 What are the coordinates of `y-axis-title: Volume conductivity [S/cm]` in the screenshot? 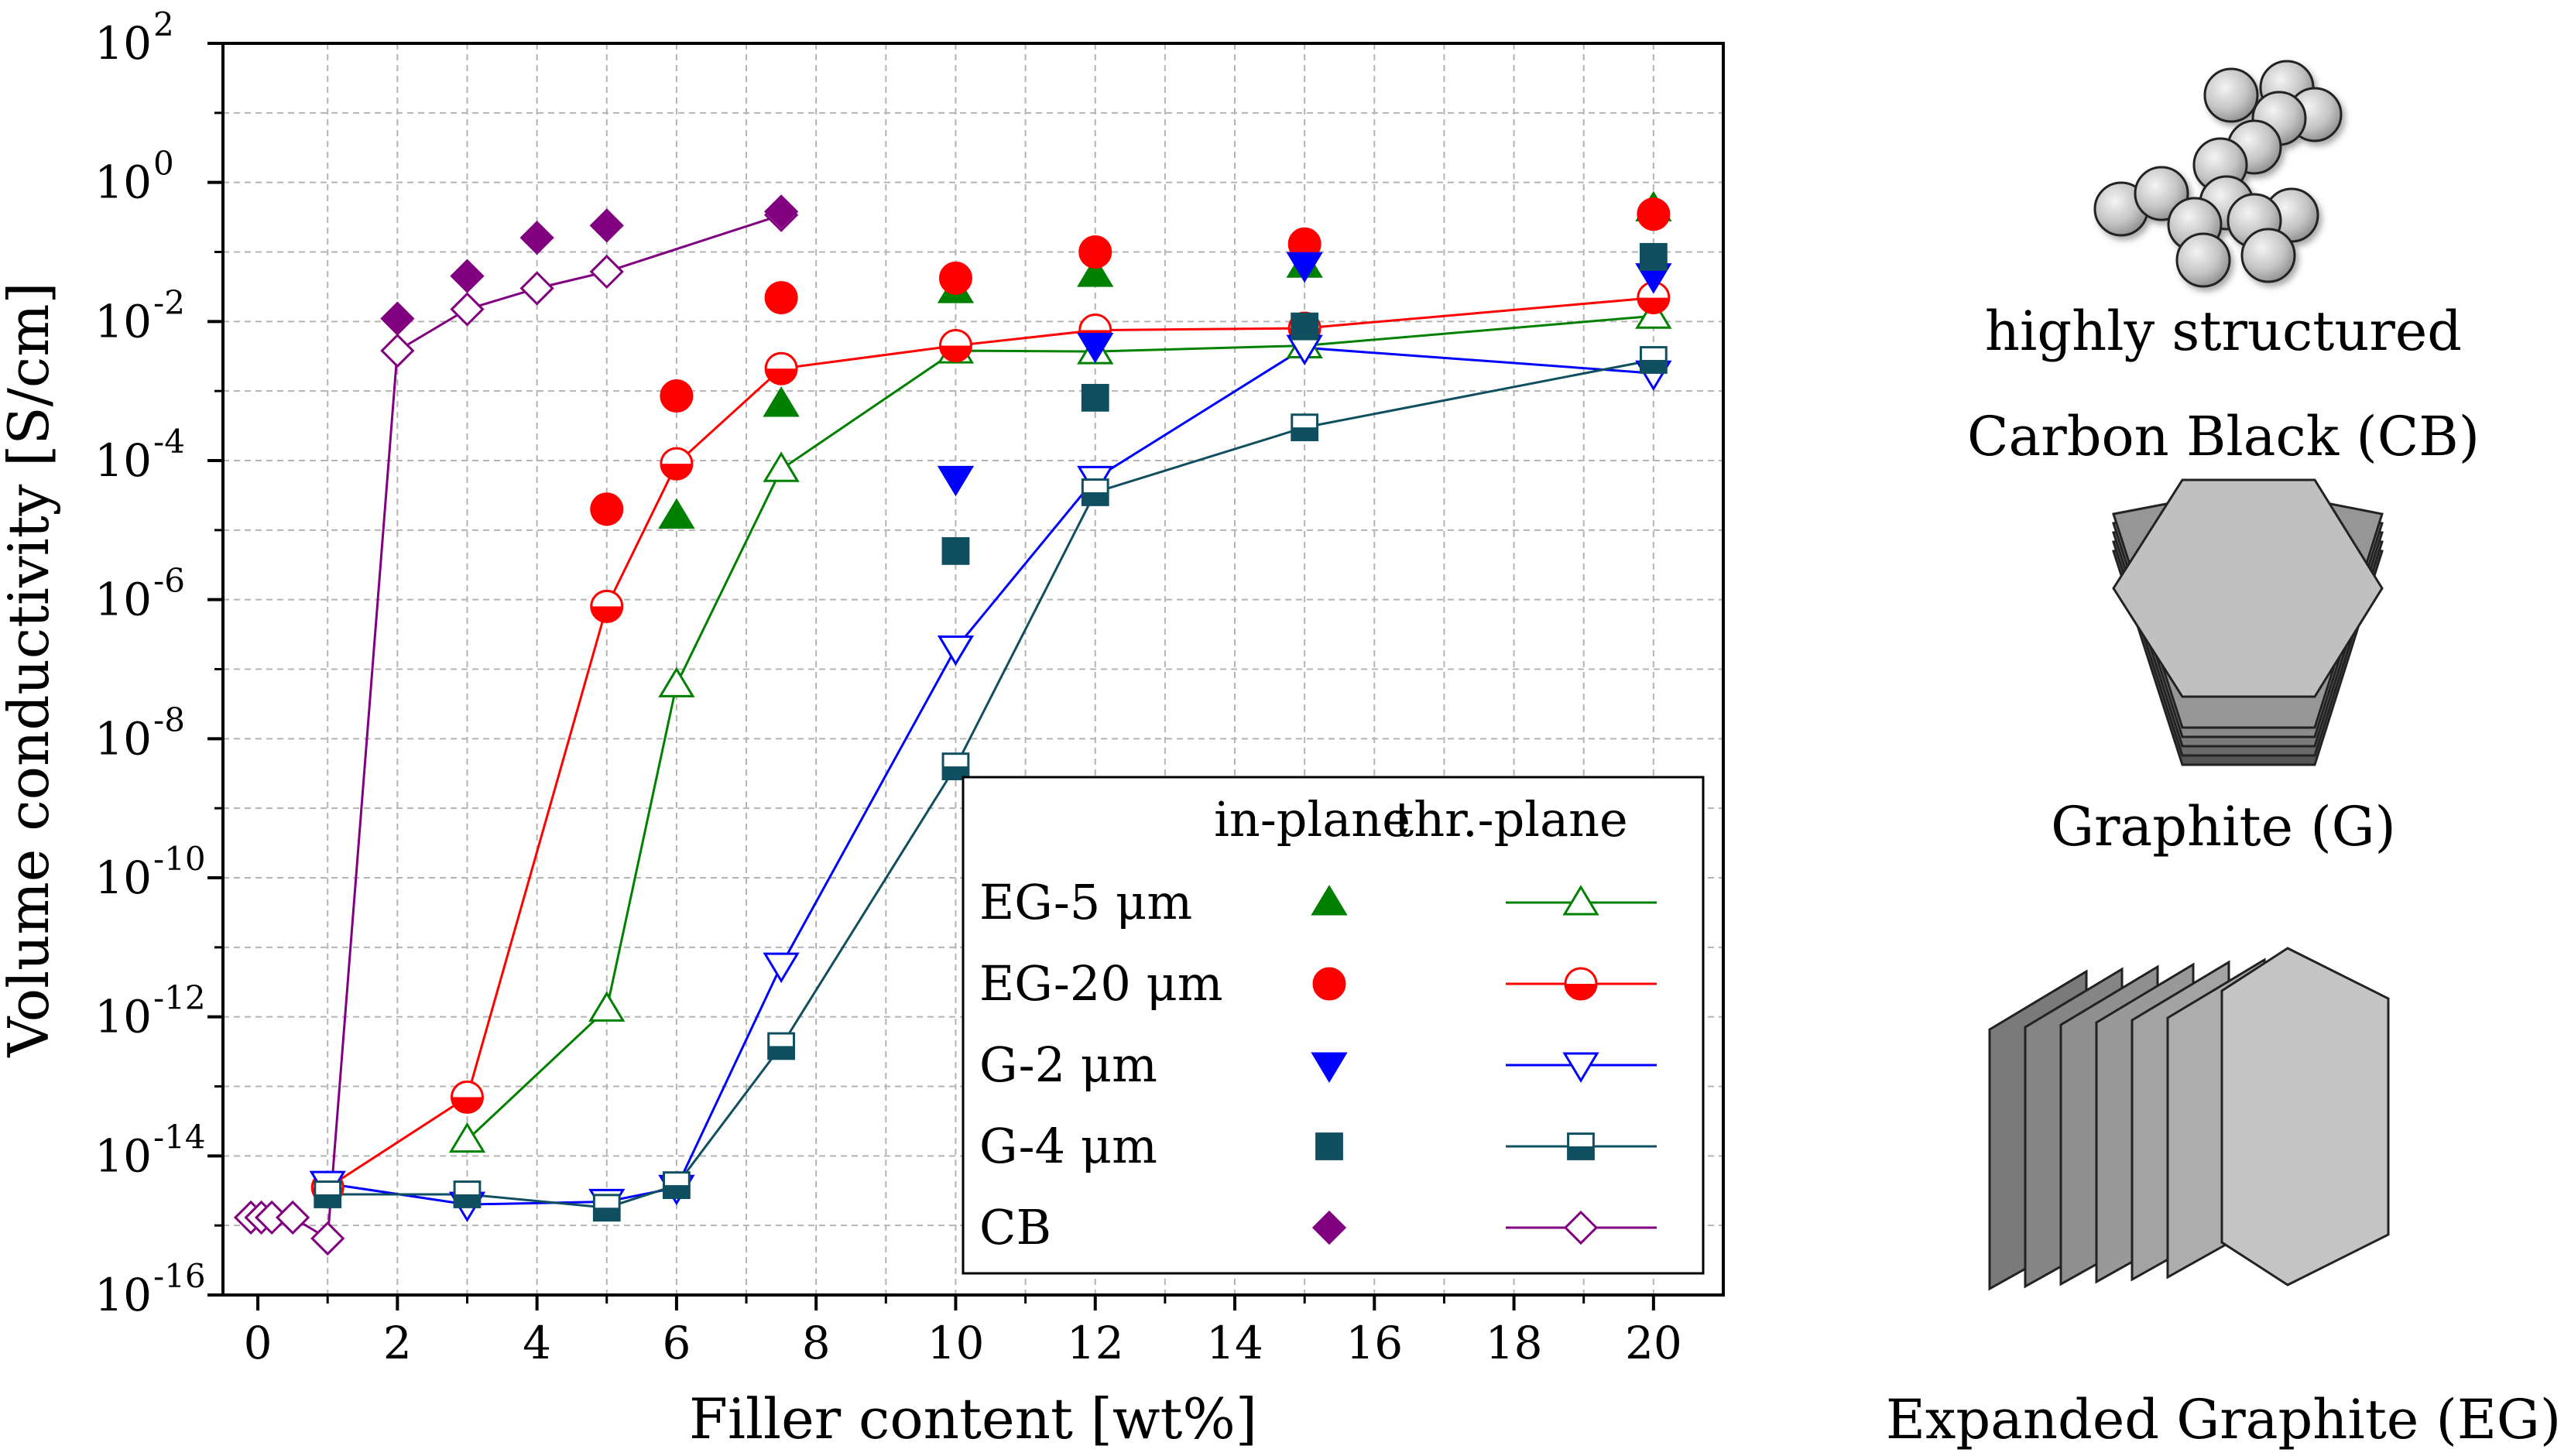 It's located at (30, 670).